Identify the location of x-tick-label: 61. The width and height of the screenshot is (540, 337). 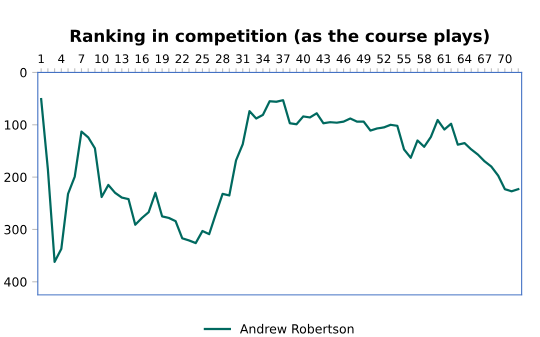
(444, 59).